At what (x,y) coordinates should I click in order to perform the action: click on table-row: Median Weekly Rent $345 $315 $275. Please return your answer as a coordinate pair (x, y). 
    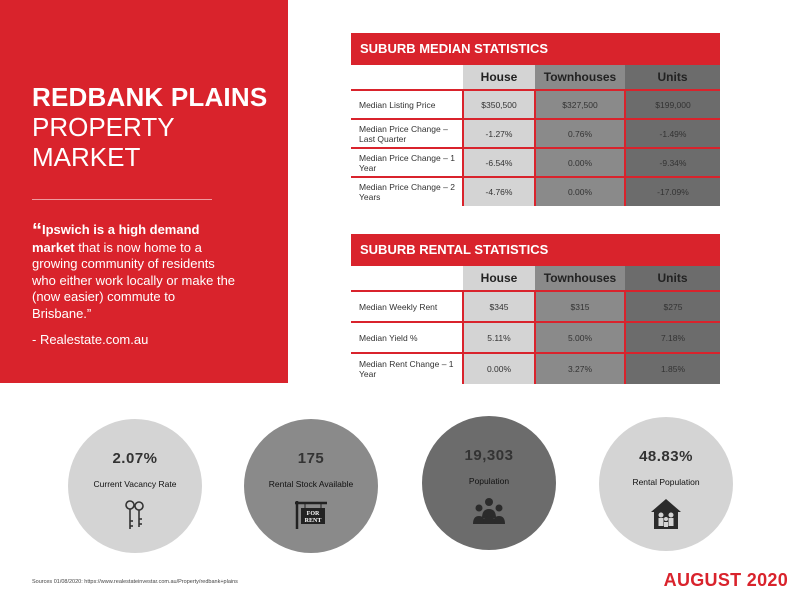
    Looking at the image, I should click on (535, 307).